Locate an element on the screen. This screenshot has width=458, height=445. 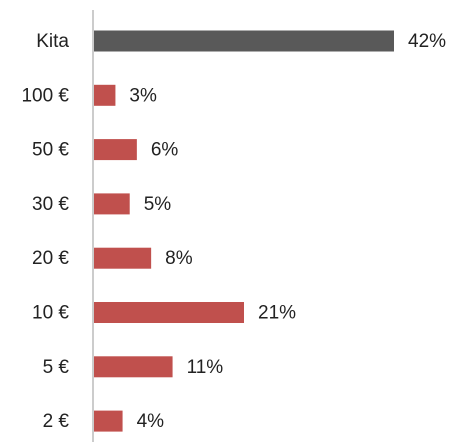
category-label: 30 € is located at coordinates (50, 204).